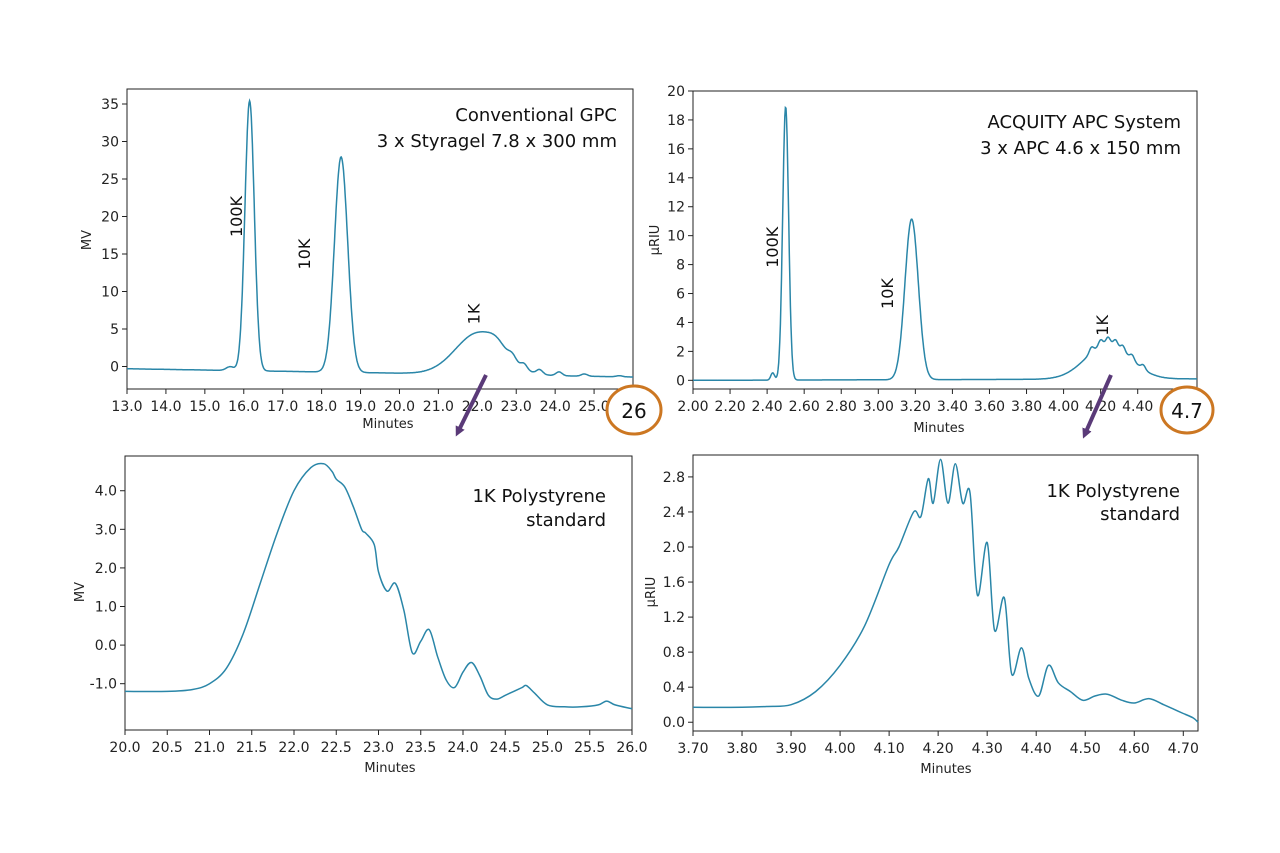  I want to click on x-tick-label: 22.5, so click(336, 748).